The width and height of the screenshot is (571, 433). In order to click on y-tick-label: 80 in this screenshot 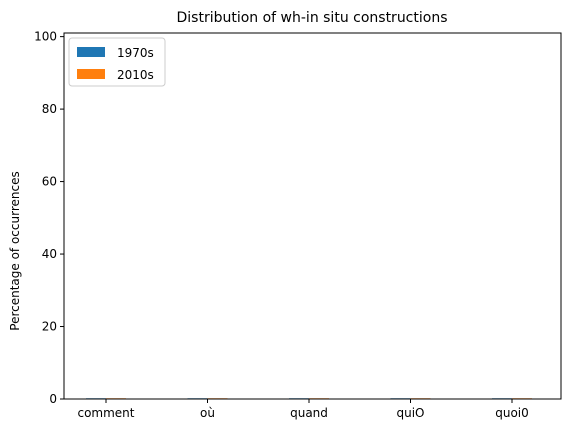, I will do `click(49, 109)`.